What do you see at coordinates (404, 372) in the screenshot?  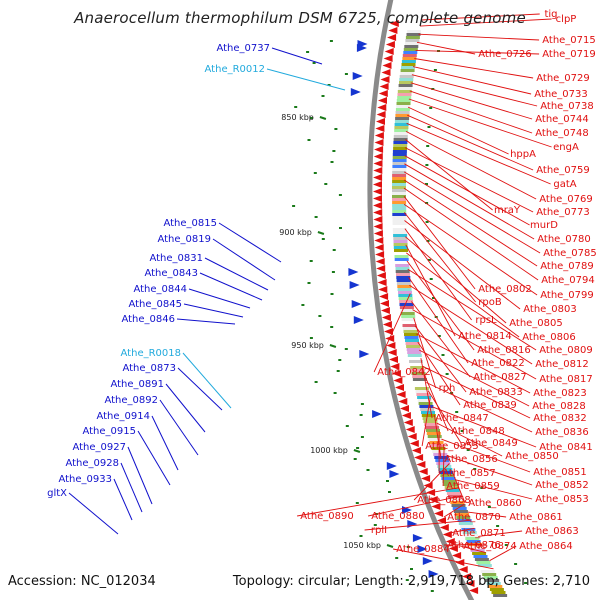 I see `gene-label-reverse: Athe_0842` at bounding box center [404, 372].